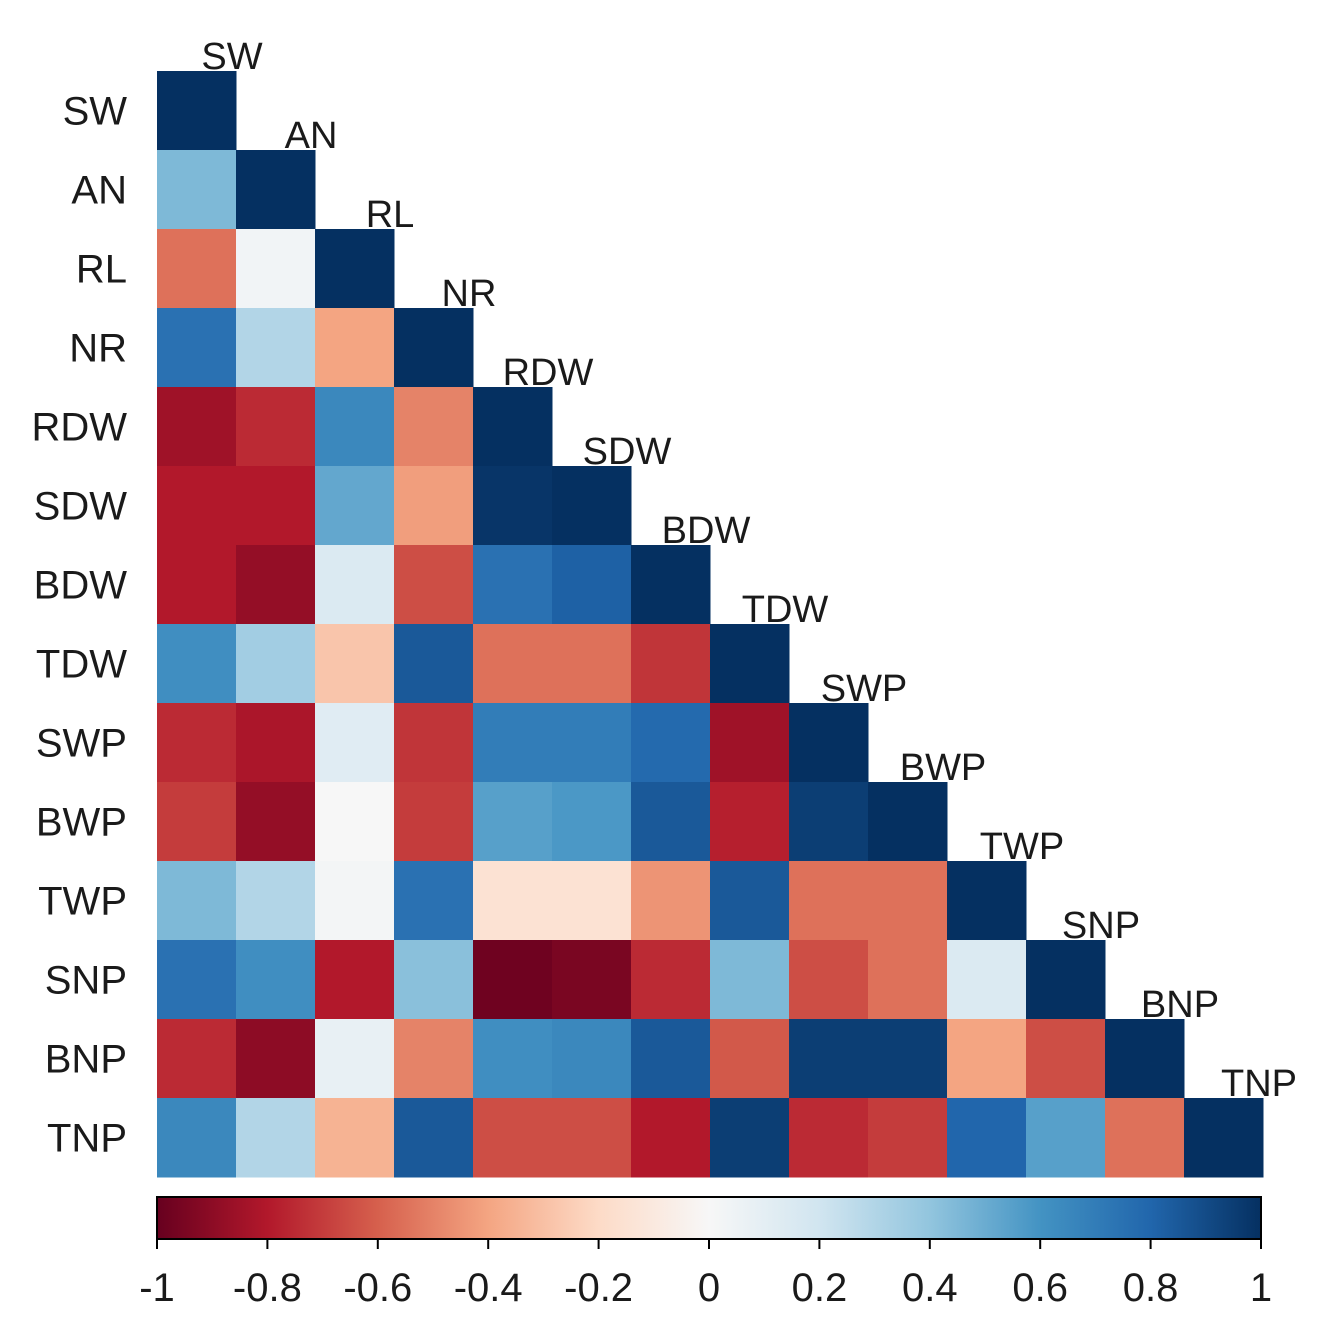 Image resolution: width=1317 pixels, height=1341 pixels. What do you see at coordinates (705, 1274) in the screenshot?
I see `colorbar-ticks: -1 -0.8 -0.6 -0.4 -0.2 0 0.2 0.4 0.6 0.8 1` at bounding box center [705, 1274].